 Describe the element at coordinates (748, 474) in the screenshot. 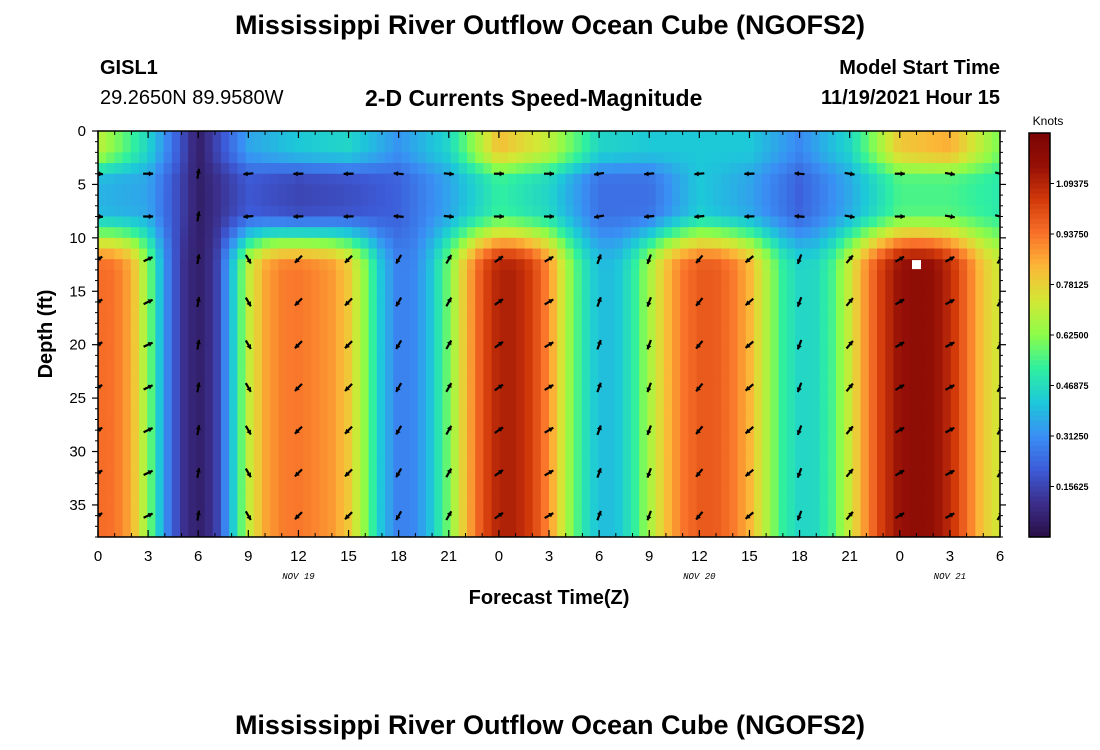

I see `vector-head` at that location.